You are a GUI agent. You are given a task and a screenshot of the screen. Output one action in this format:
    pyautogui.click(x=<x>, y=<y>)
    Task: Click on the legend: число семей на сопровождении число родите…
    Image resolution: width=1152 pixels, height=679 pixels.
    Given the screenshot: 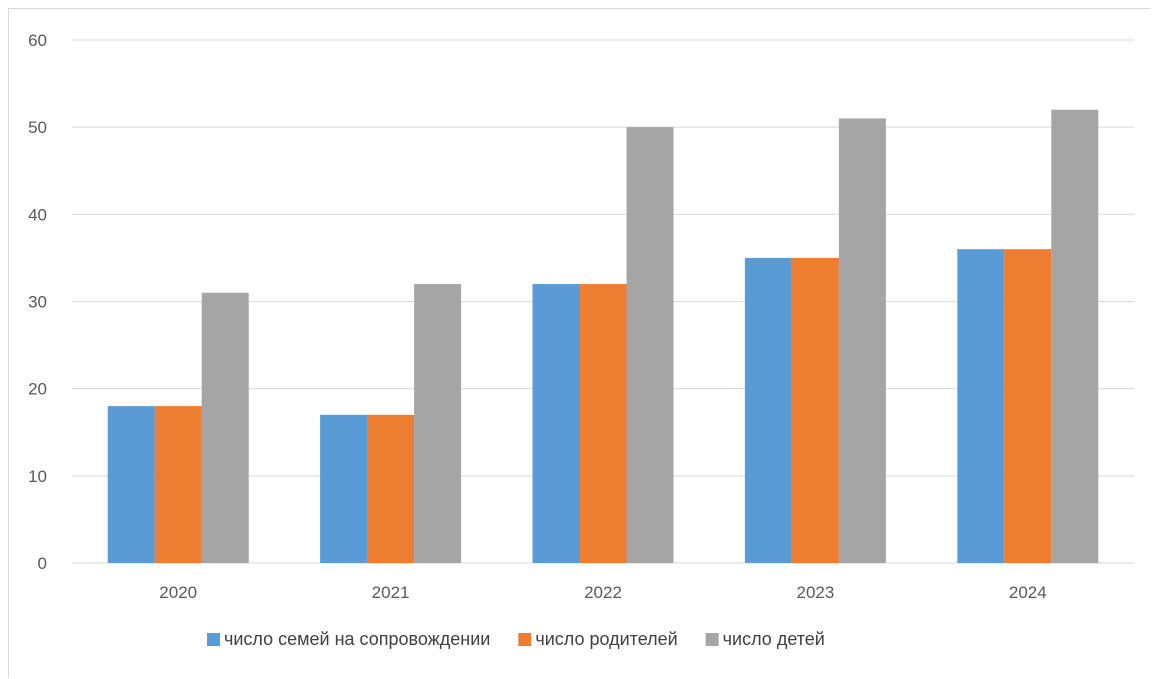 What is the action you would take?
    pyautogui.click(x=516, y=639)
    